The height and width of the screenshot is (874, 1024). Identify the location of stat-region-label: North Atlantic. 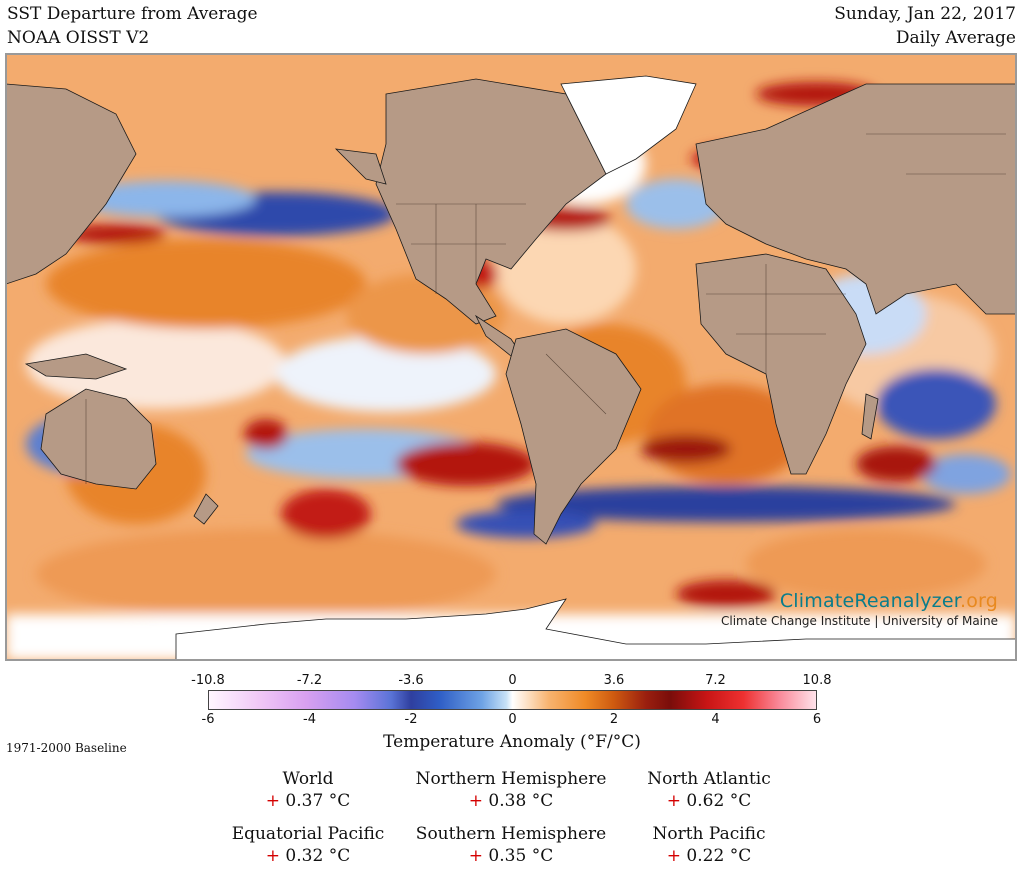
(709, 779).